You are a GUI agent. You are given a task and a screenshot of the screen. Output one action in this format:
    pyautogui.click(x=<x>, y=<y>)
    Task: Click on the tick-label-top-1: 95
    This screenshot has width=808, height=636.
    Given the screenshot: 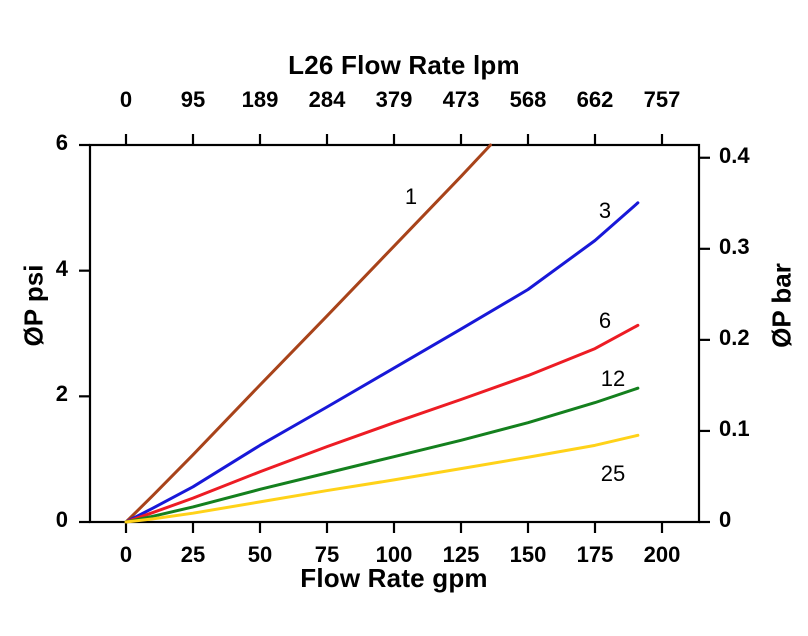 What is the action you would take?
    pyautogui.click(x=193, y=99)
    